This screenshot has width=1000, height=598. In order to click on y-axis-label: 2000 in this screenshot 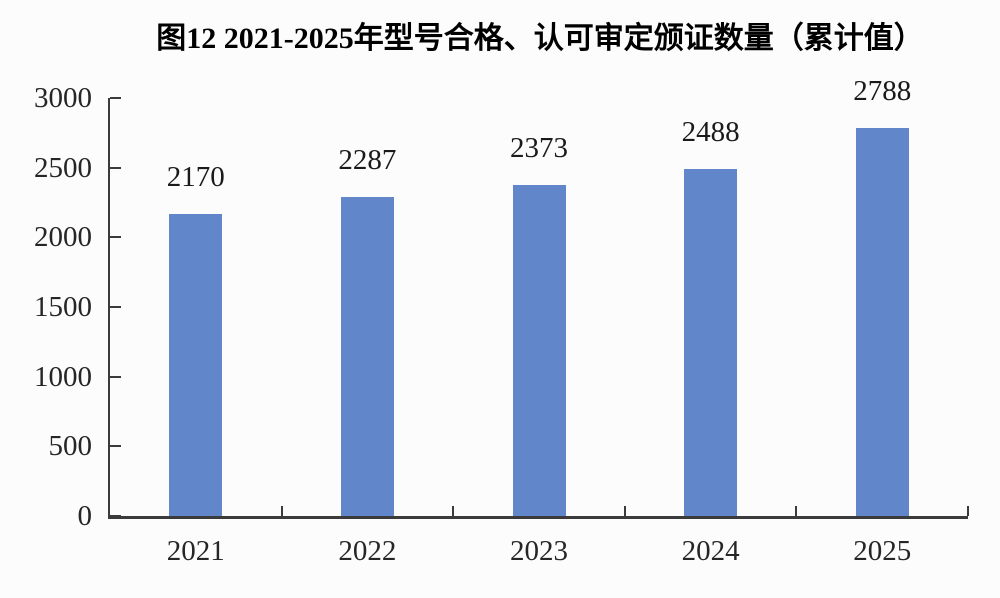, I will do `click(63, 237)`.